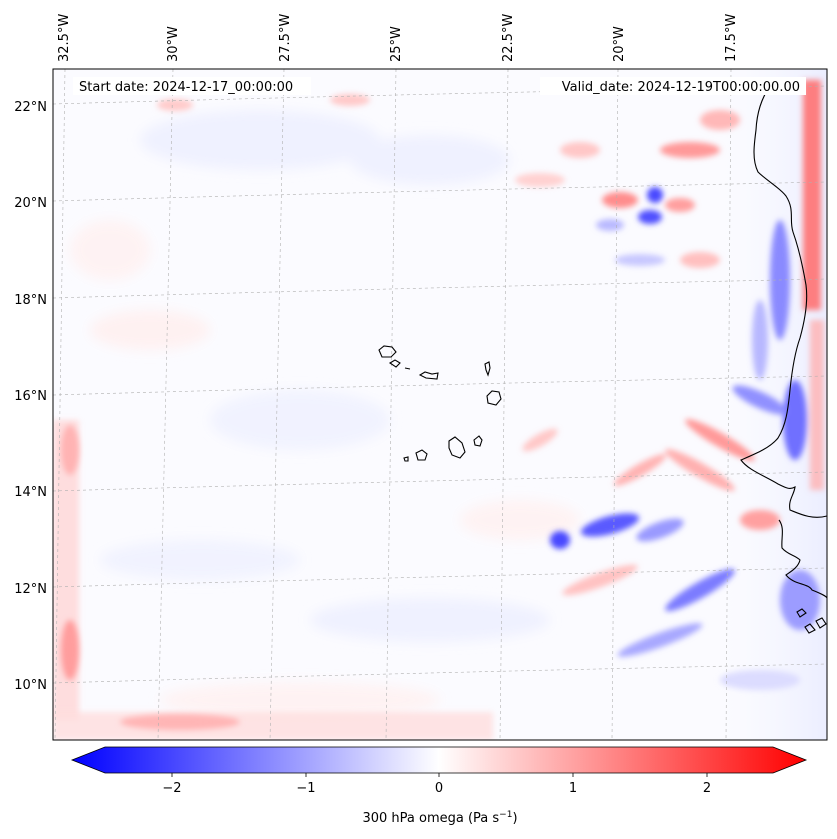 The height and width of the screenshot is (839, 837). What do you see at coordinates (30, 107) in the screenshot?
I see `lat-label: 22°N` at bounding box center [30, 107].